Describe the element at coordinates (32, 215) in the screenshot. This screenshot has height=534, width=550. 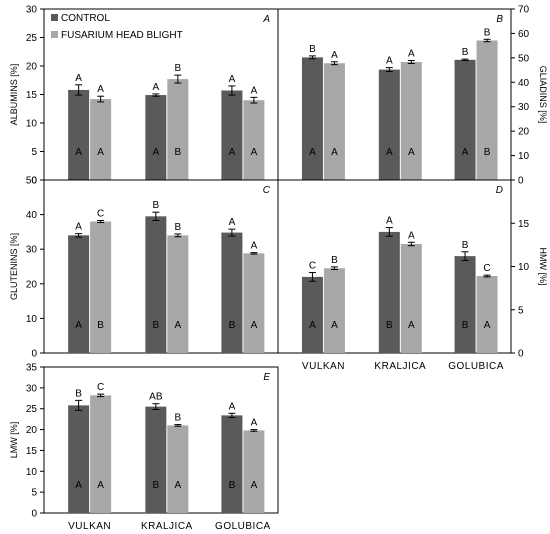
I see `panel-c-ytick-label: 40` at that location.